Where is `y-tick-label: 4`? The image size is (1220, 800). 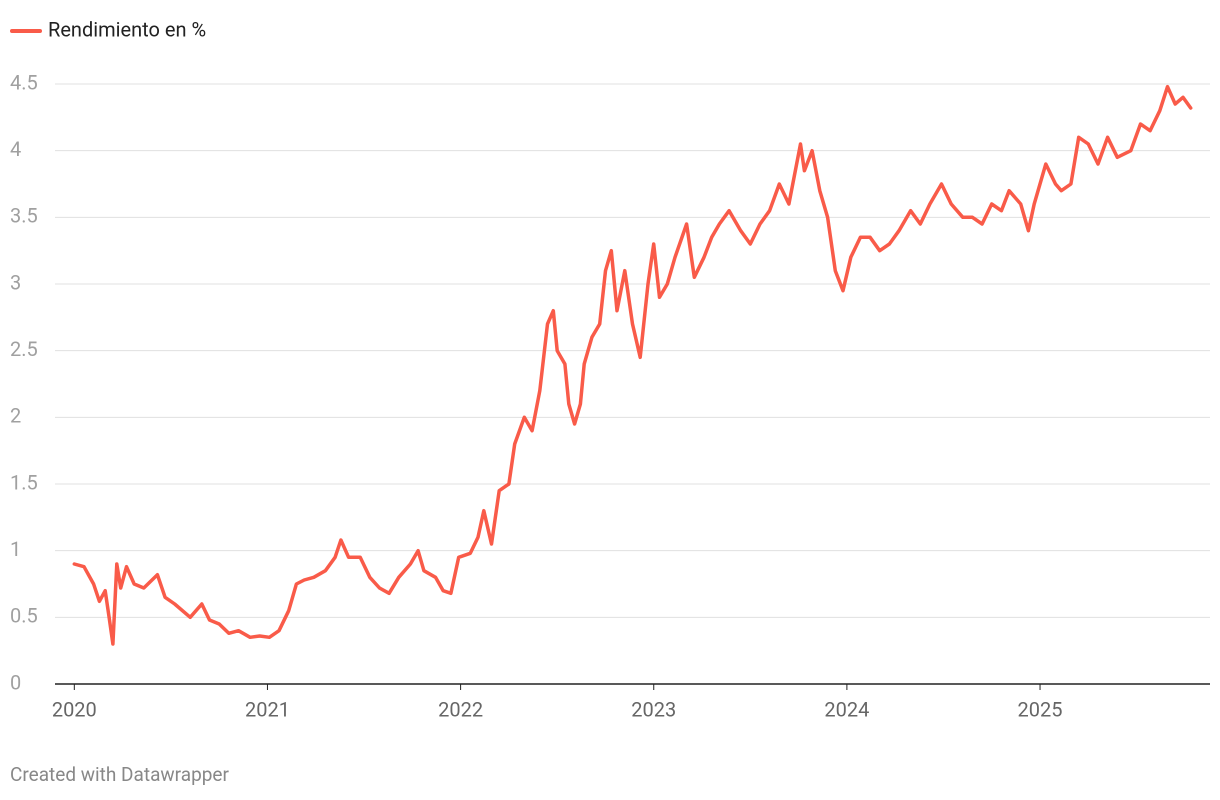
y-tick-label: 4 is located at coordinates (15, 149).